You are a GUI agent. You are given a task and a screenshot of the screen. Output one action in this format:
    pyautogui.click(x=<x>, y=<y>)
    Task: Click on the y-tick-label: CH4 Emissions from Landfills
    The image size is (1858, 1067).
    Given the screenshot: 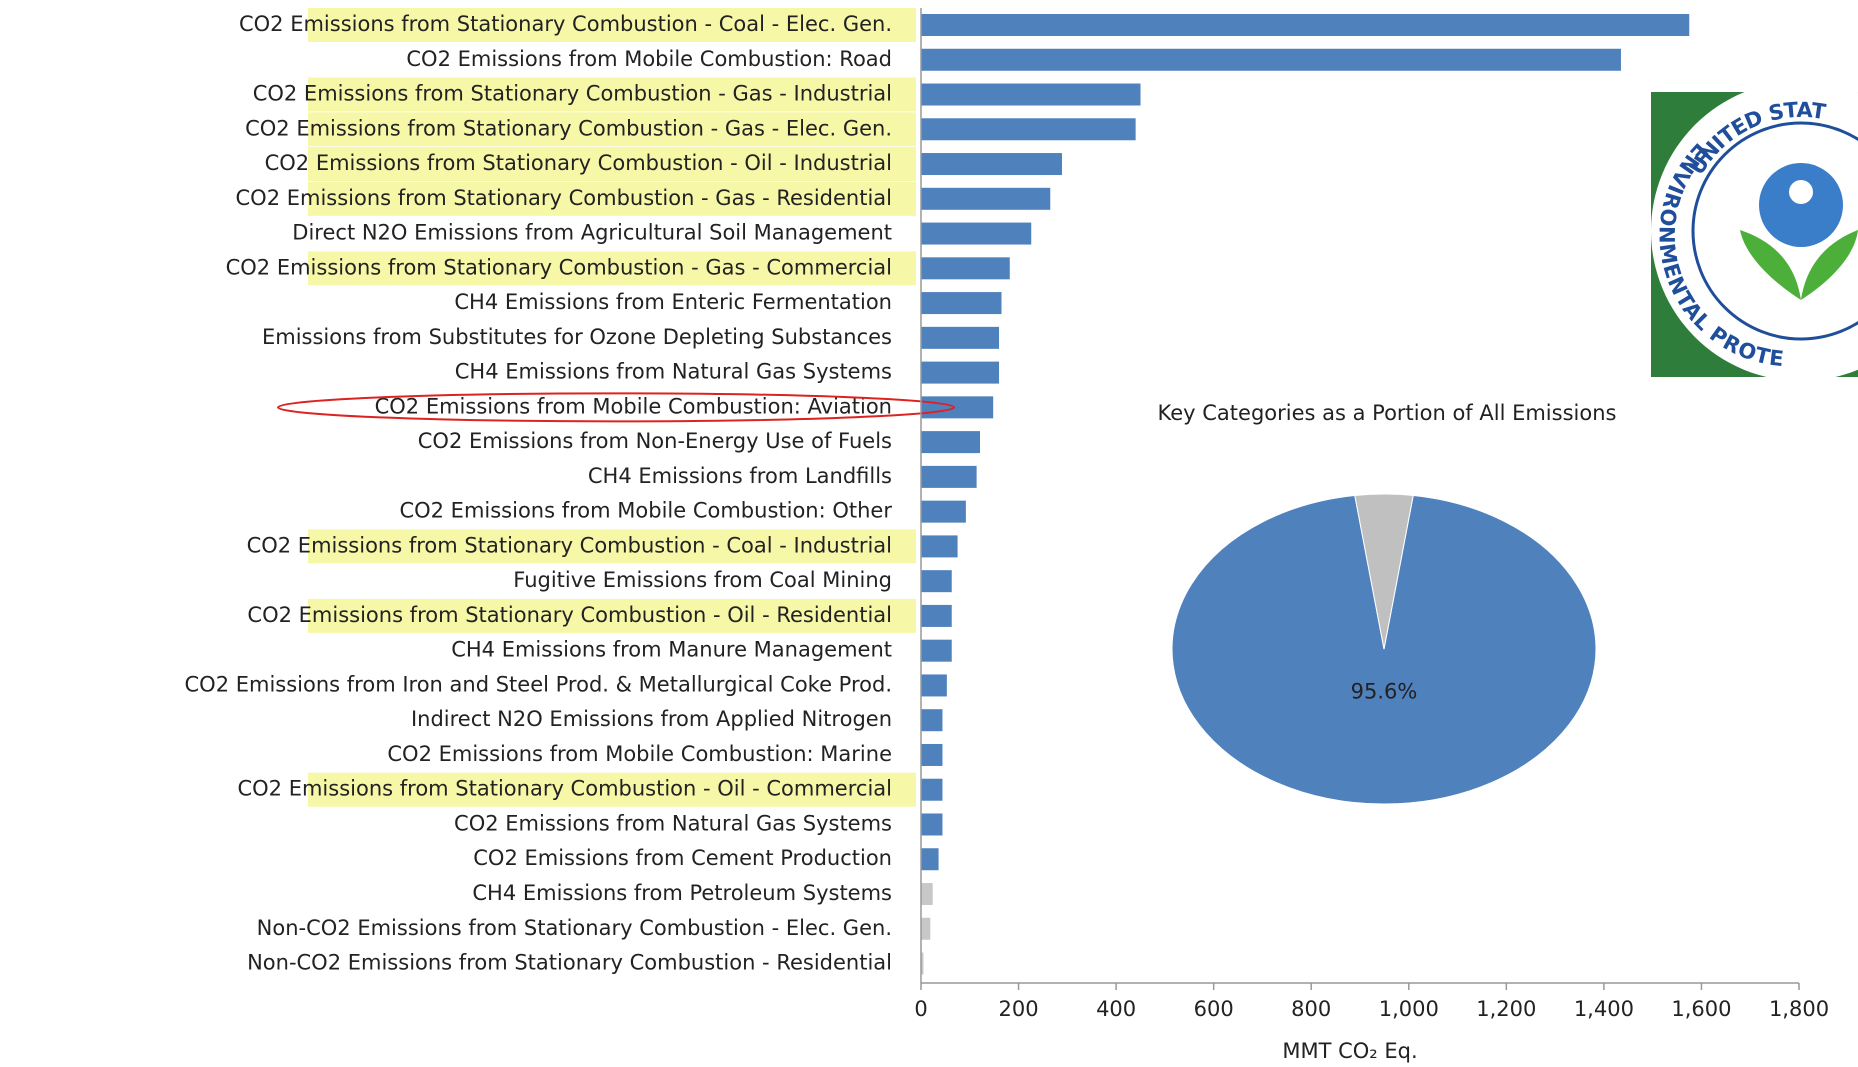 What is the action you would take?
    pyautogui.click(x=740, y=476)
    